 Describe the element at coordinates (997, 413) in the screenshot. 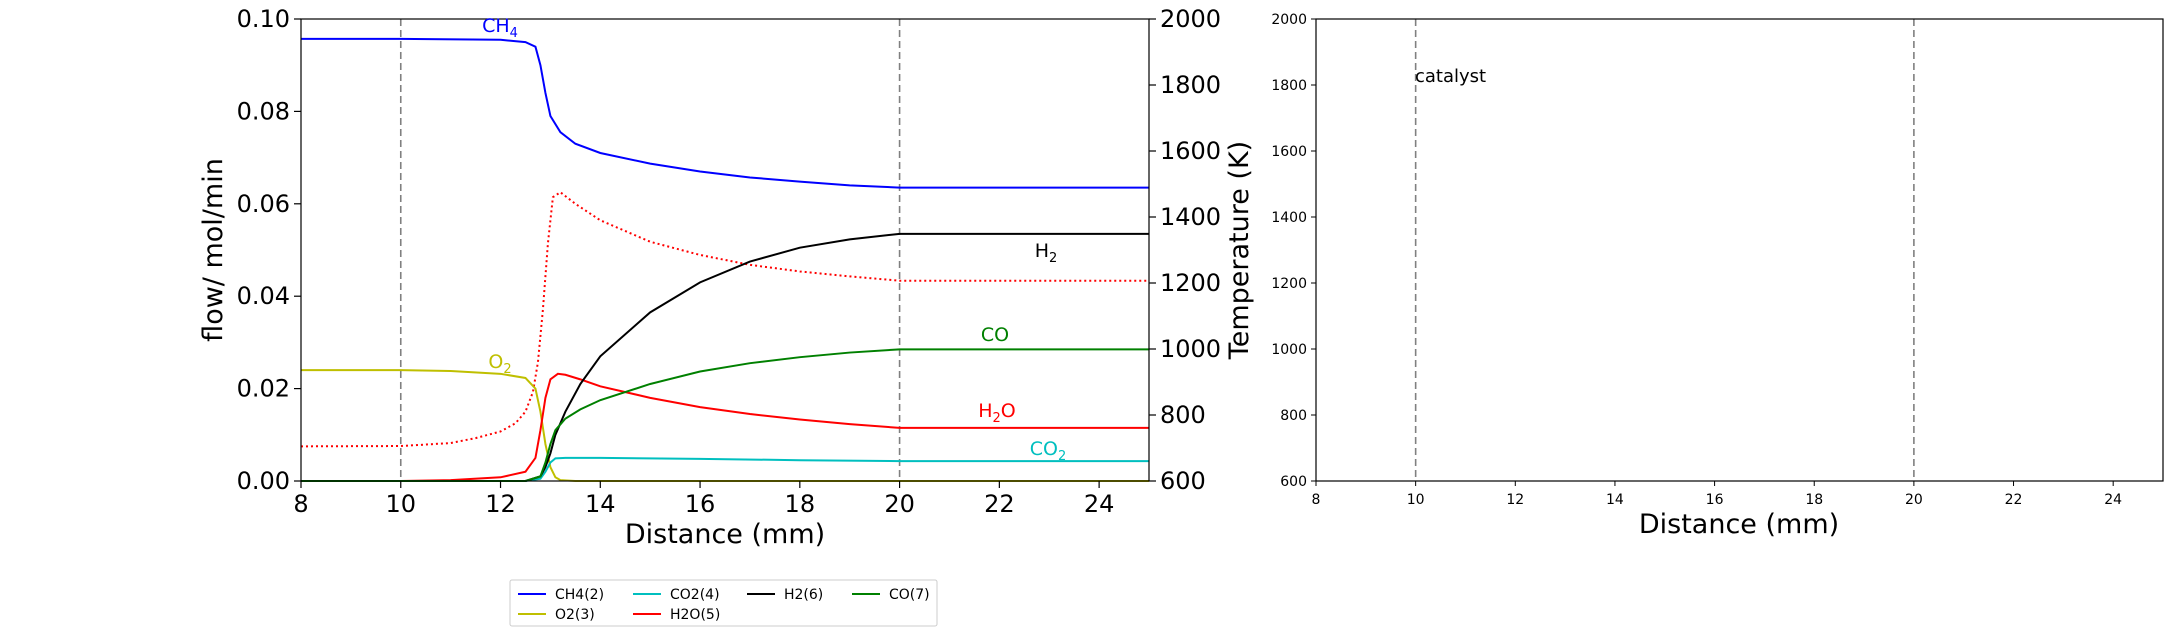

I see `series-label: H2O` at that location.